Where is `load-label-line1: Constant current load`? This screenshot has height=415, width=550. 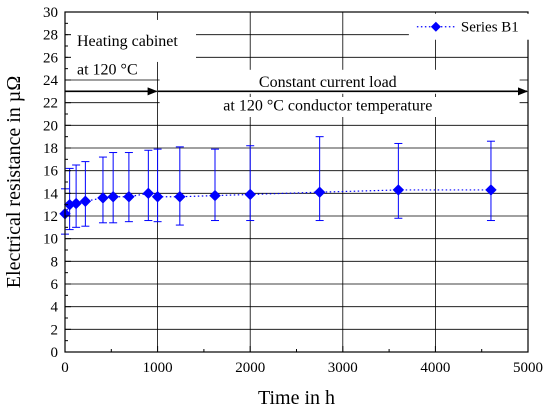
load-label-line1: Constant current load is located at coordinates (328, 82).